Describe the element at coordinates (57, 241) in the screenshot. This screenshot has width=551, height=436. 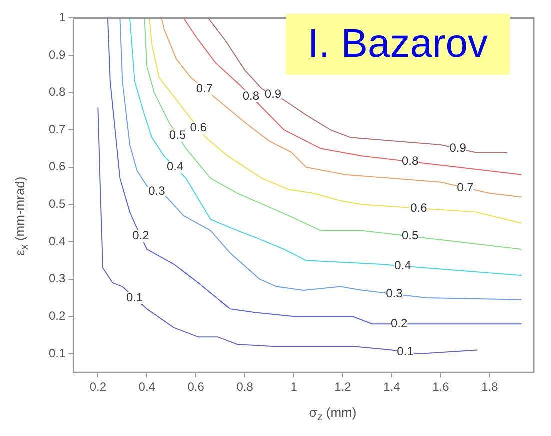
I see `y-tick-label: 0.4` at that location.